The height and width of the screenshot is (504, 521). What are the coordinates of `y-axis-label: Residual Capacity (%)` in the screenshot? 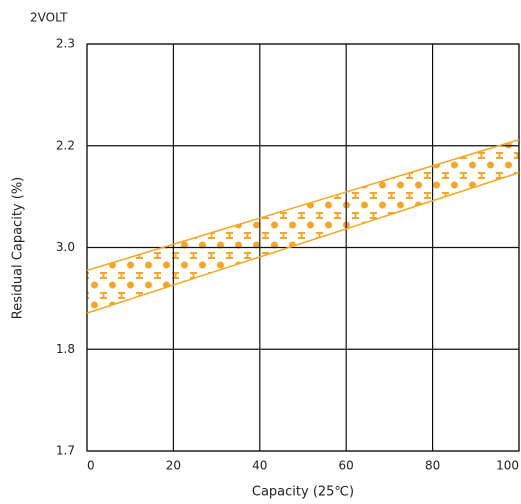 It's located at (18, 248).